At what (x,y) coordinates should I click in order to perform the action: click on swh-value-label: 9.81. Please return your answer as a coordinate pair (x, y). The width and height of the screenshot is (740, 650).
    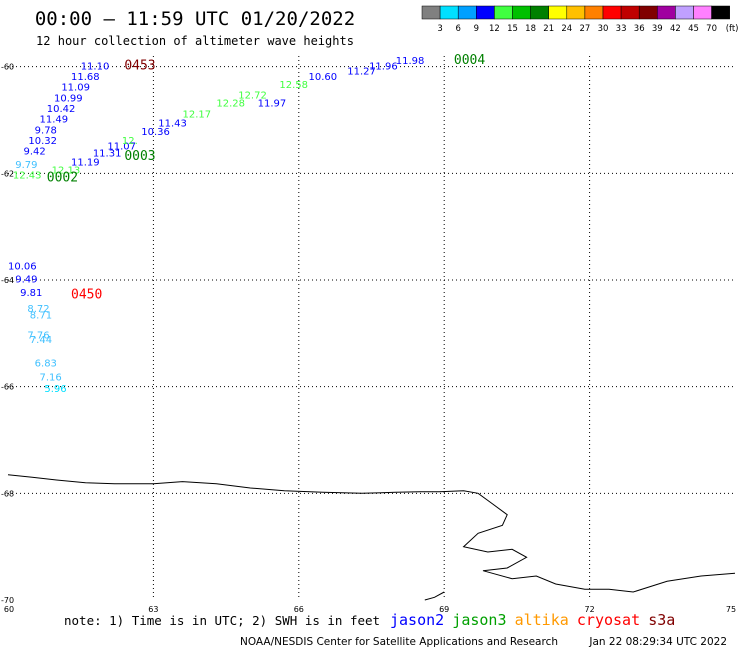
    Looking at the image, I should click on (31, 293).